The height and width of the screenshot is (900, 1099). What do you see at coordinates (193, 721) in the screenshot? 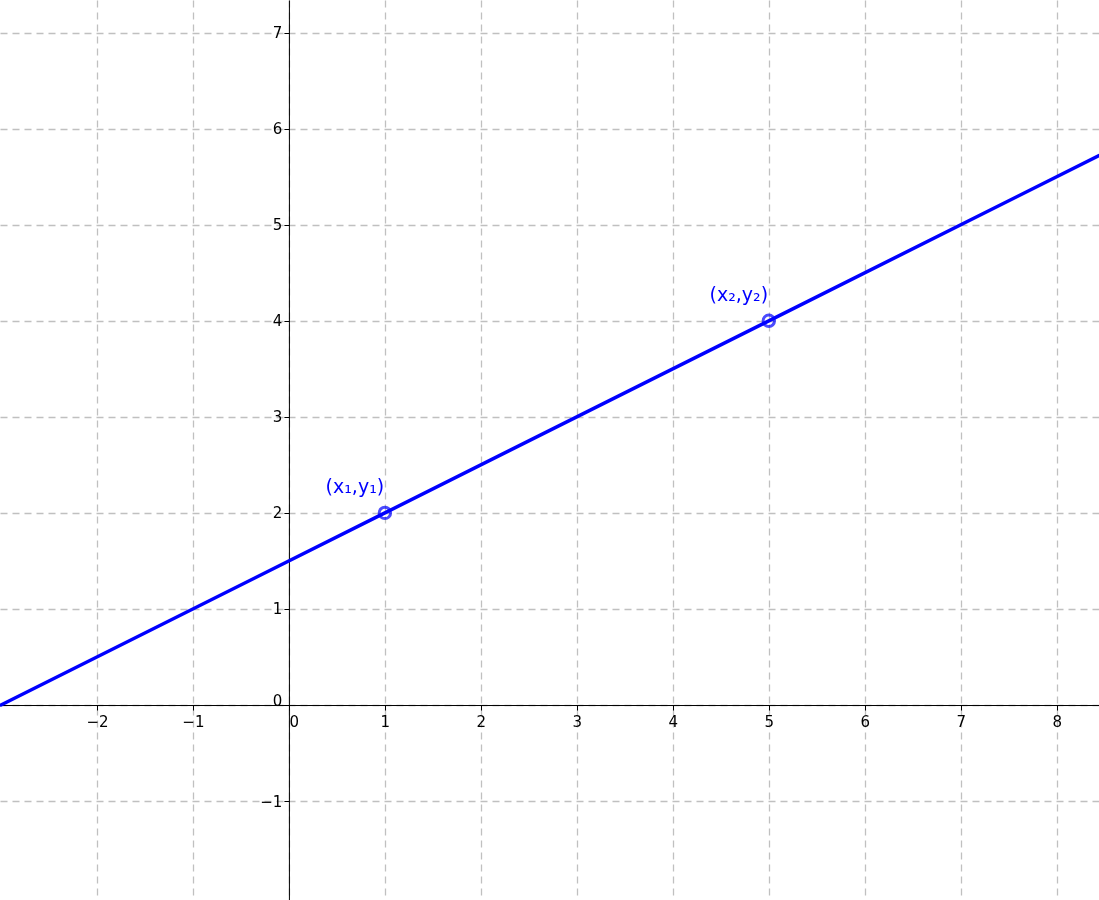
I see `x-tick-label: −1` at bounding box center [193, 721].